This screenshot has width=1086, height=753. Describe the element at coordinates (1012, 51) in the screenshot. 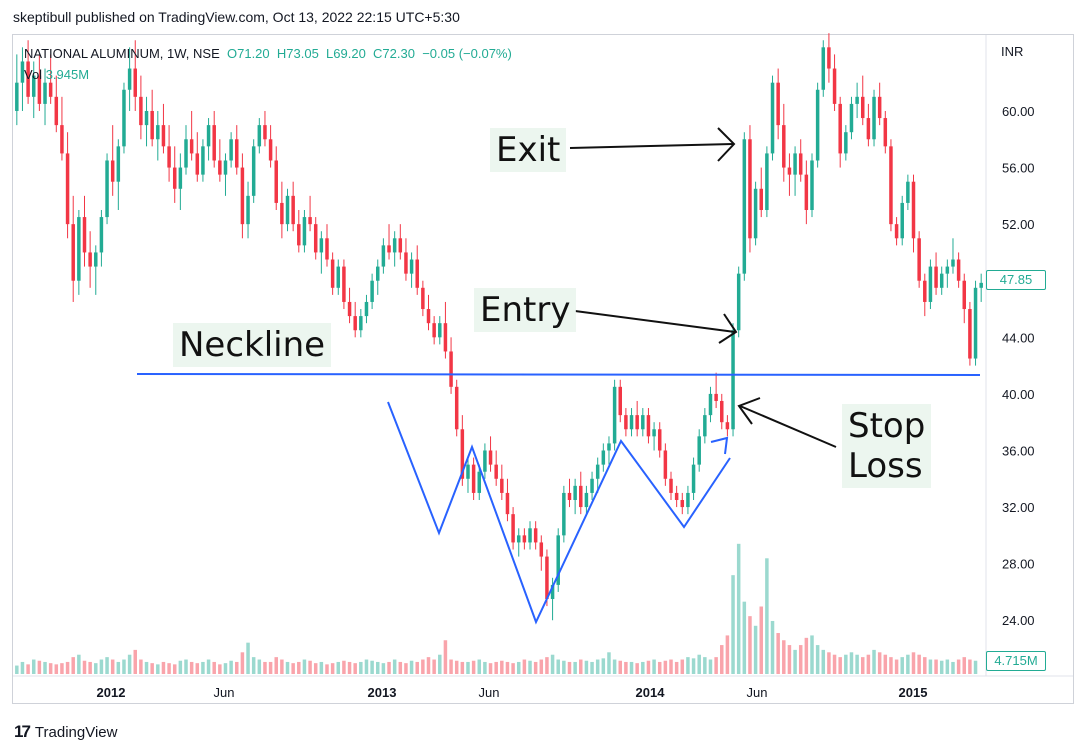

I see `currency-label: INR` at that location.